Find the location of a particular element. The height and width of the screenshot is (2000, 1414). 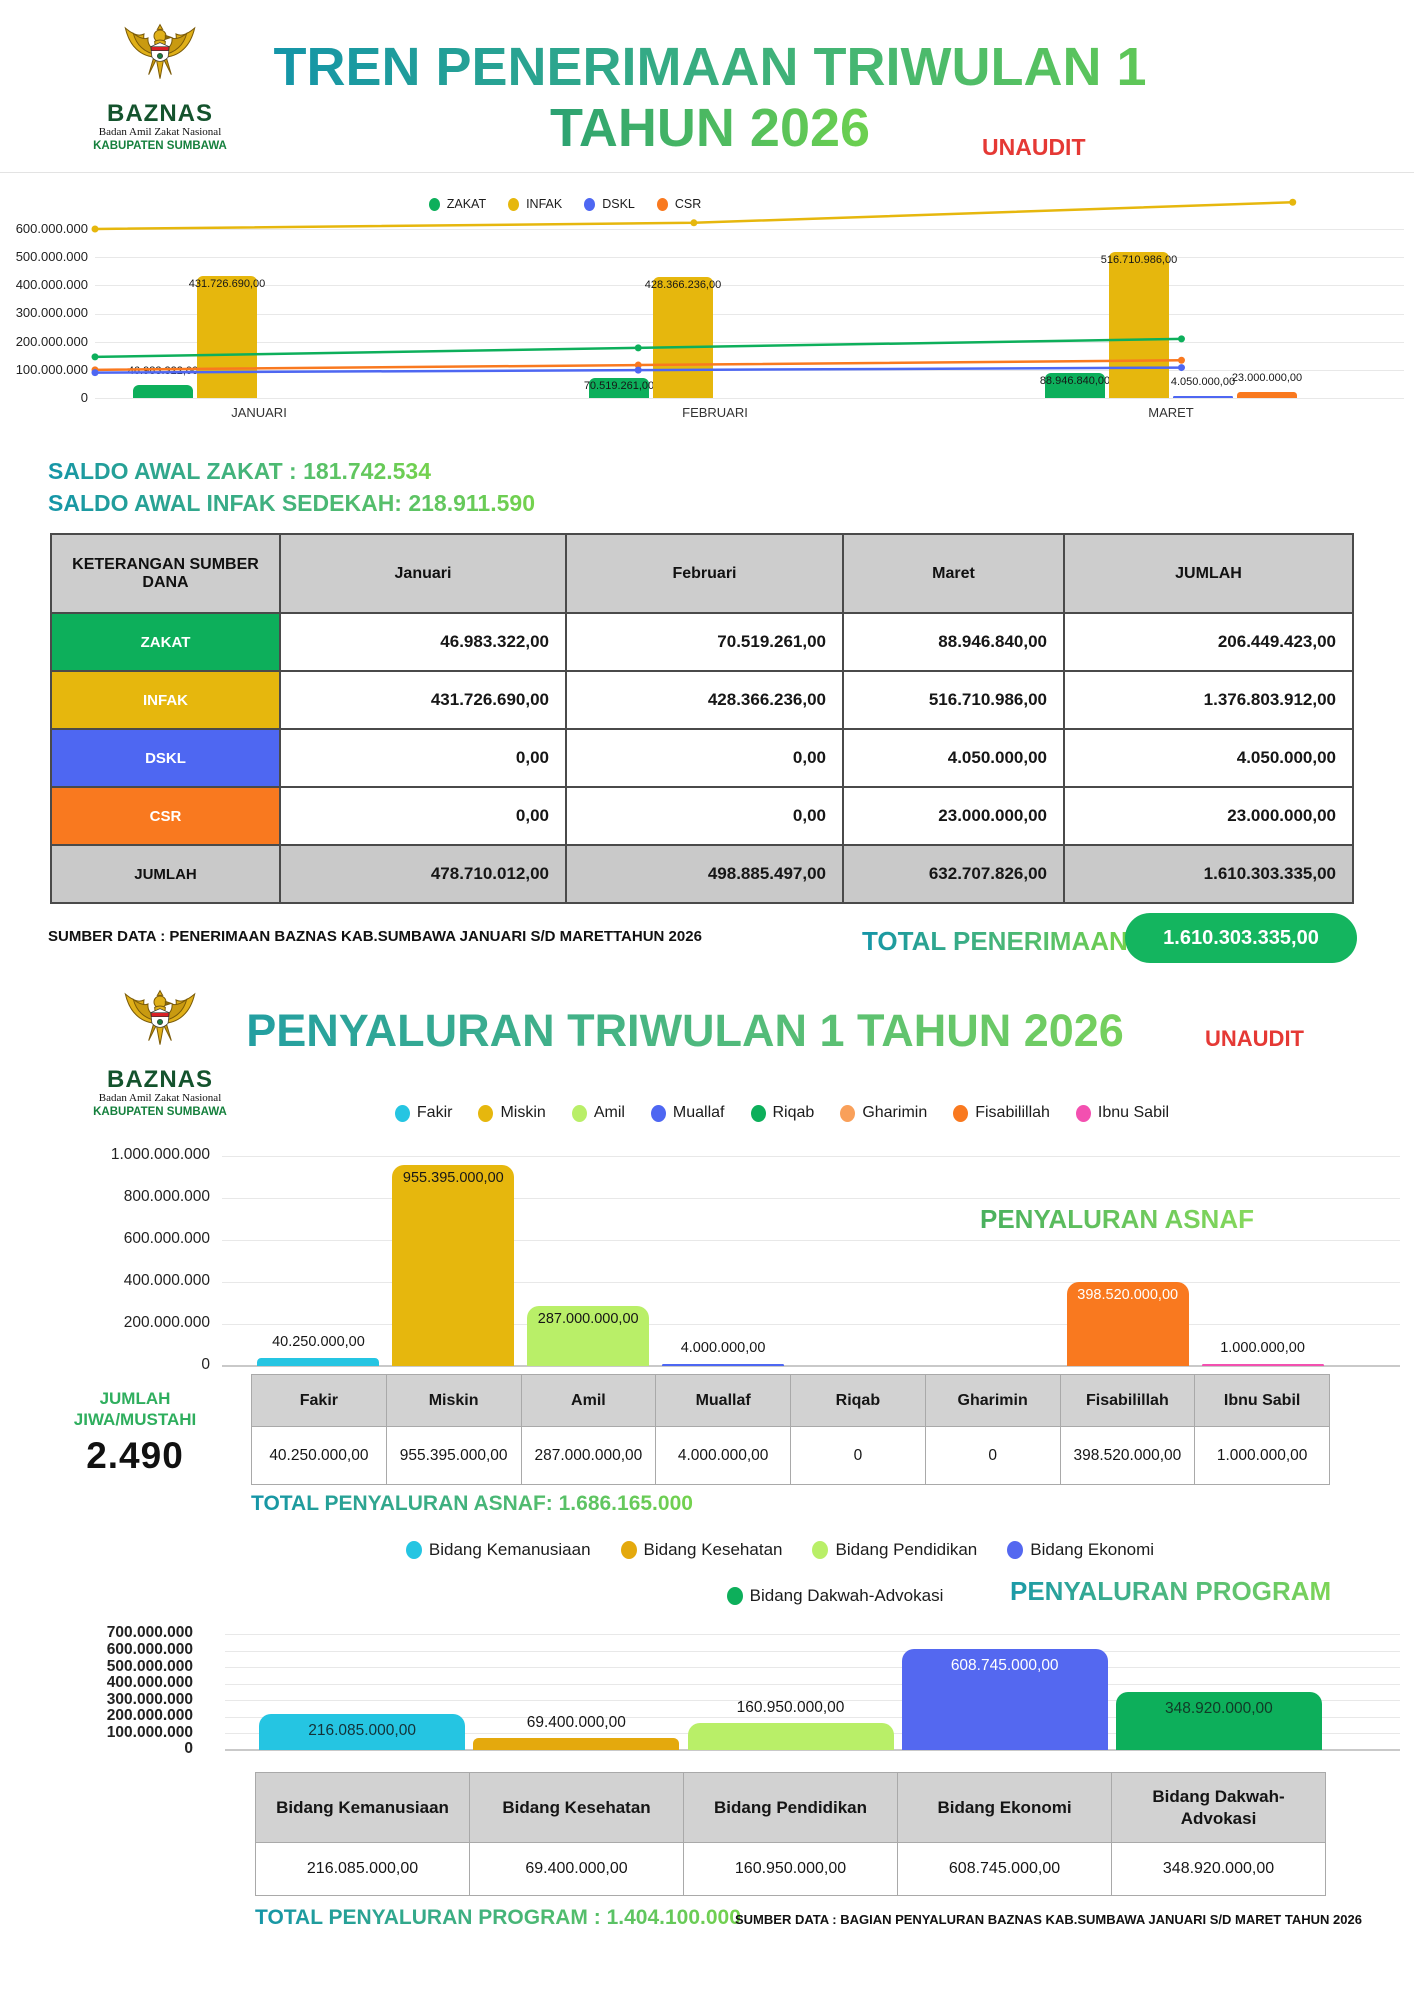

legend-label: CSR is located at coordinates (688, 204).